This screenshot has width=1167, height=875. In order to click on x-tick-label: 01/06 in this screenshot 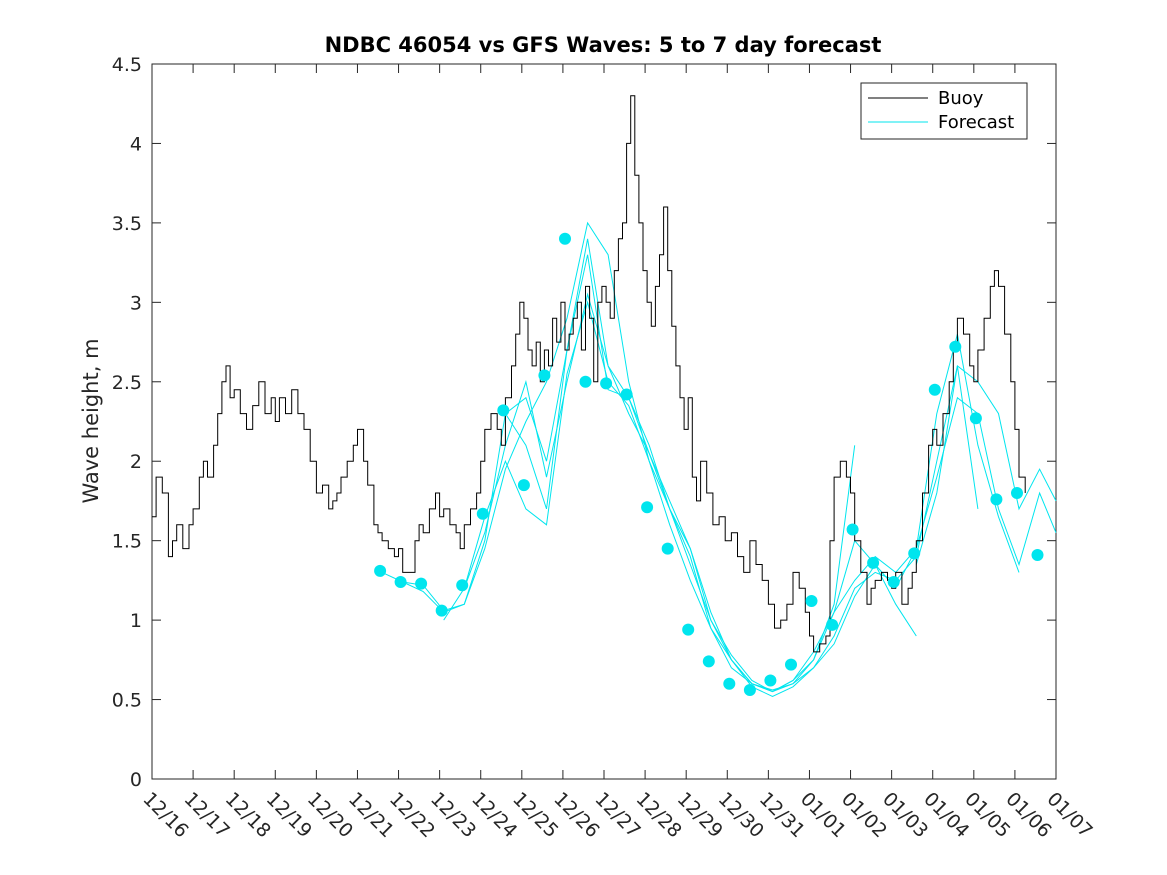, I will do `click(1028, 815)`.